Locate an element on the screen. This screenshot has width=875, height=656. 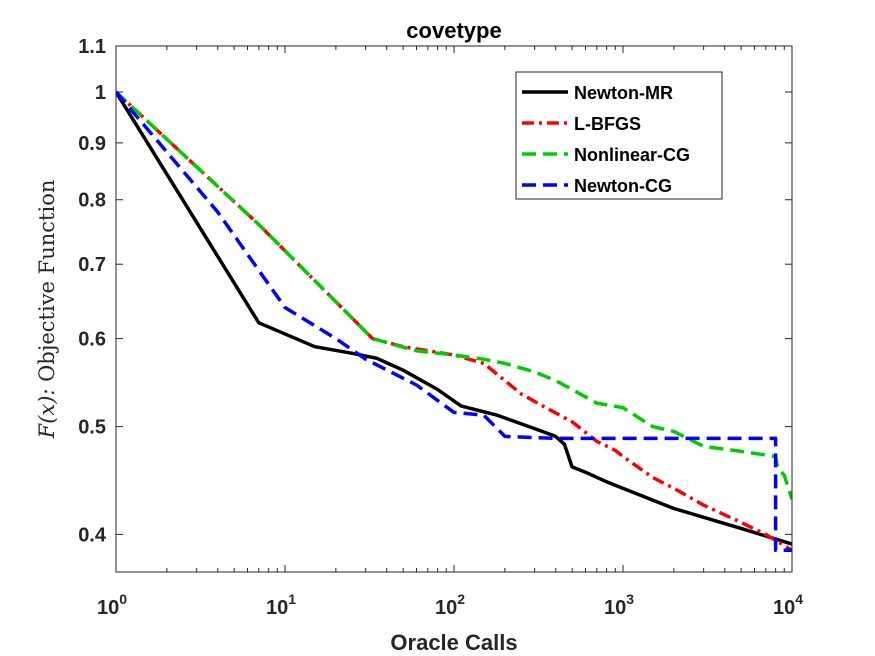
x-tick-label: 10³ is located at coordinates (619, 605).